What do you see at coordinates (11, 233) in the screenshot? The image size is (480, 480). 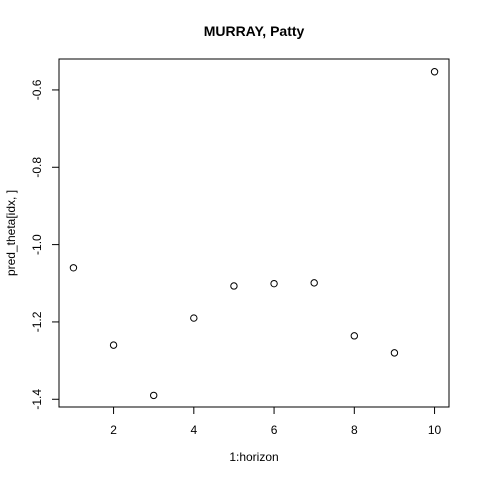 I see `y-axis-label: pred_theta[idx, ]` at bounding box center [11, 233].